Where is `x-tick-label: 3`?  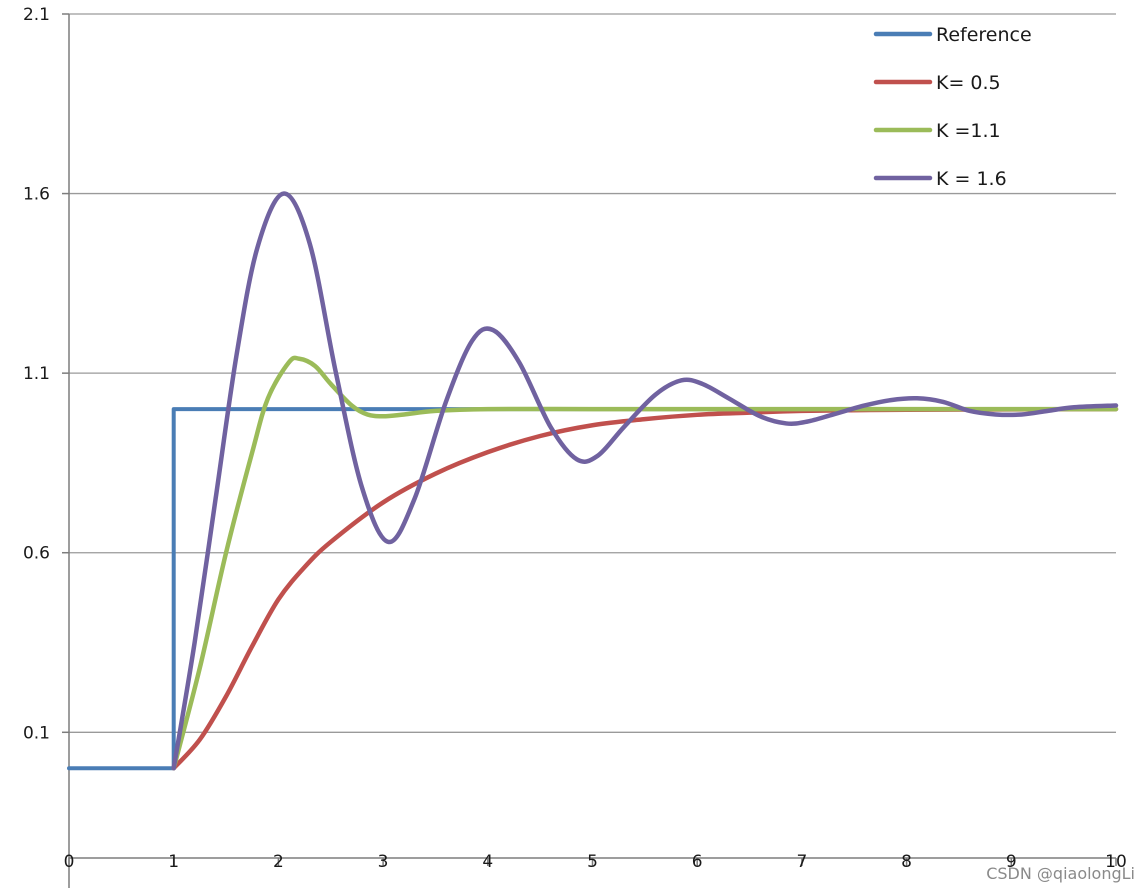
x-tick-label: 3 is located at coordinates (383, 862).